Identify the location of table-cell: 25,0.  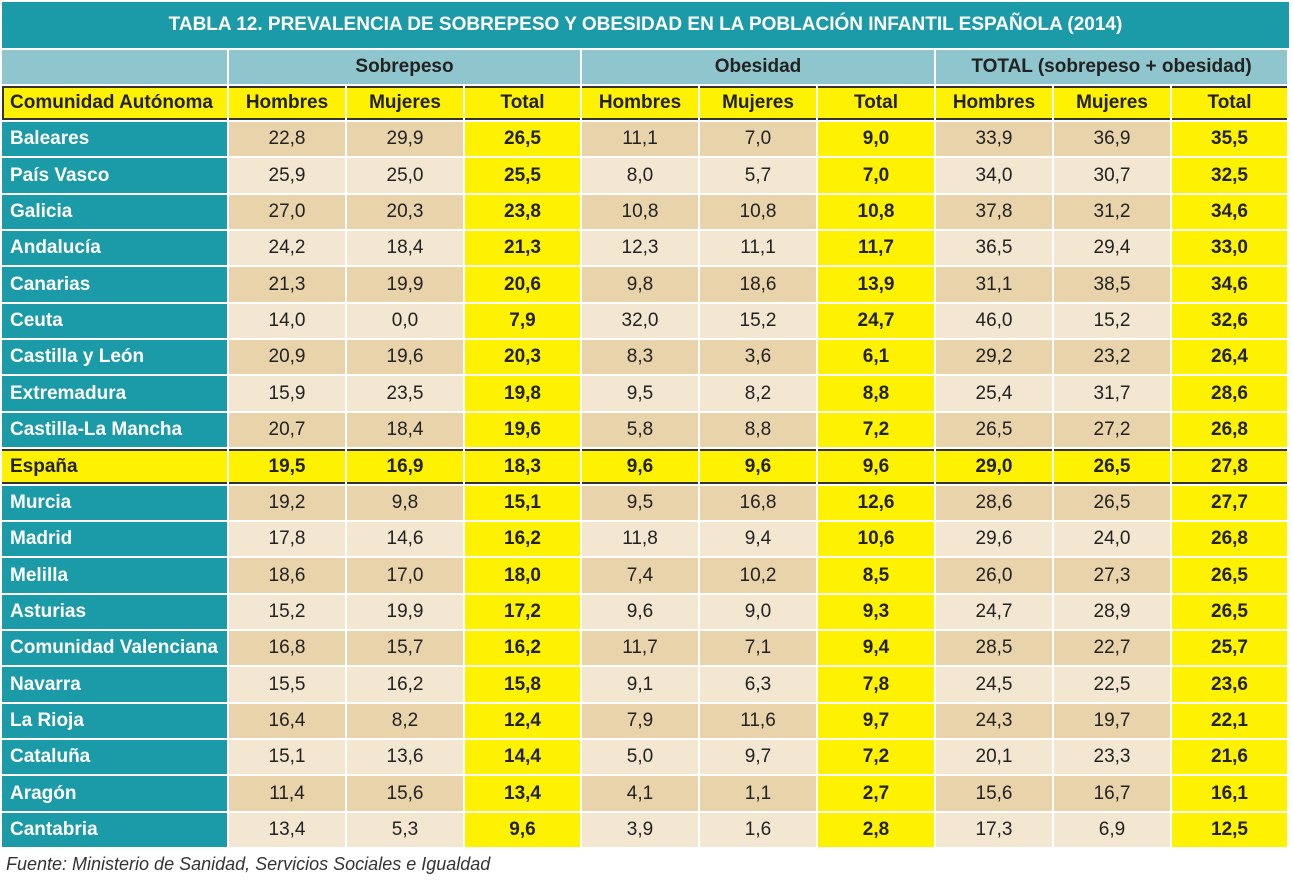
(405, 175).